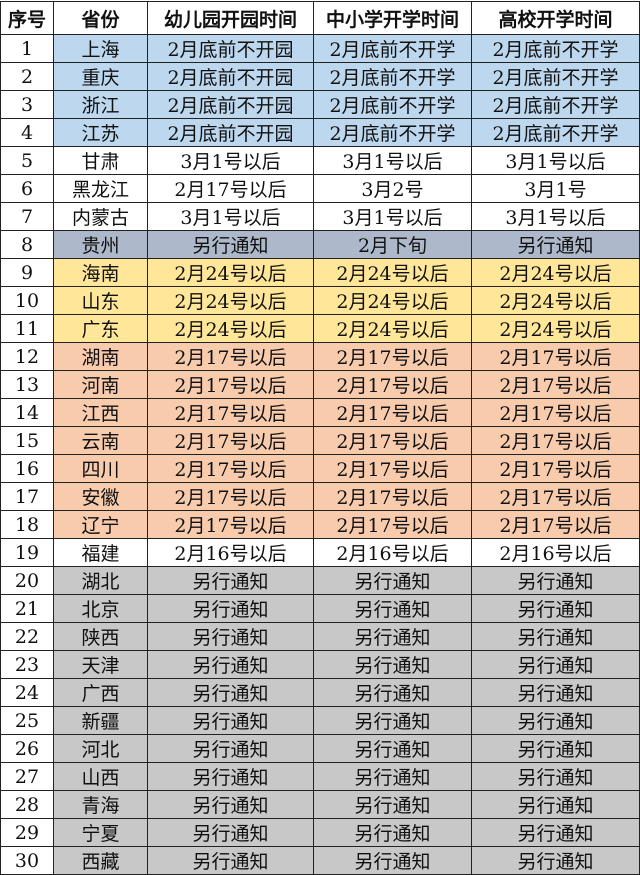 Image resolution: width=640 pixels, height=875 pixels. Describe the element at coordinates (100, 48) in the screenshot. I see `cell-province: 上海` at that location.